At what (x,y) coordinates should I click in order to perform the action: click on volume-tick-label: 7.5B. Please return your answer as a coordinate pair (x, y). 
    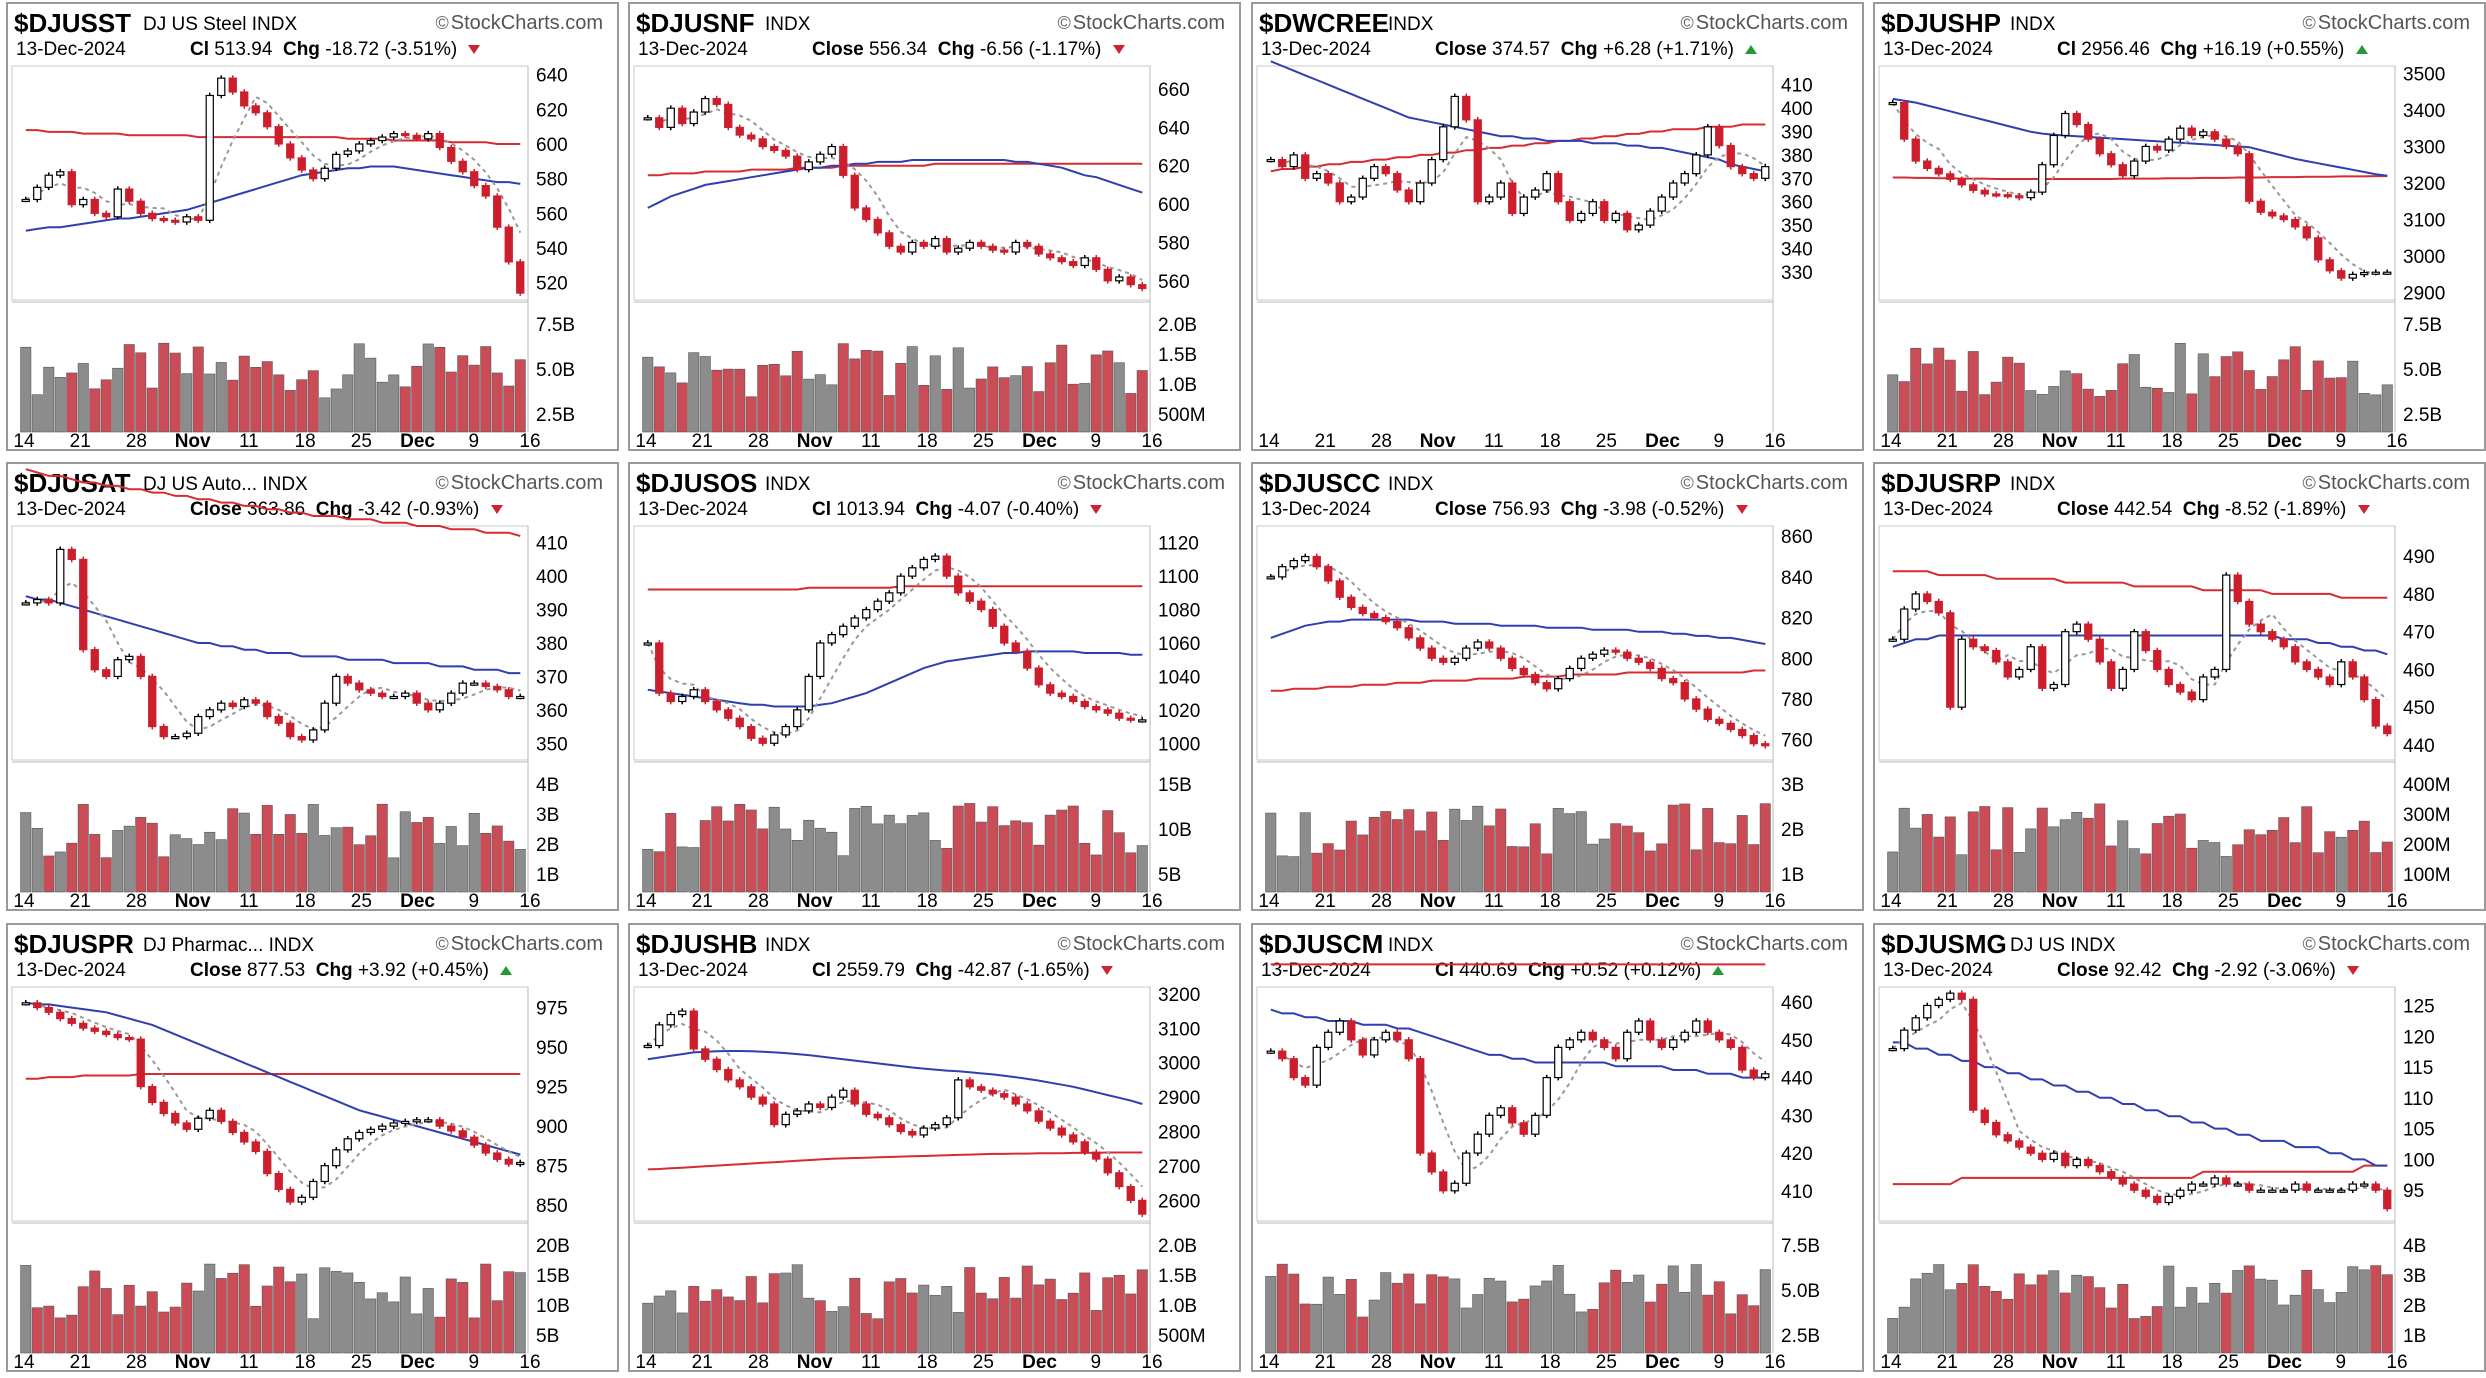
    Looking at the image, I should click on (2422, 325).